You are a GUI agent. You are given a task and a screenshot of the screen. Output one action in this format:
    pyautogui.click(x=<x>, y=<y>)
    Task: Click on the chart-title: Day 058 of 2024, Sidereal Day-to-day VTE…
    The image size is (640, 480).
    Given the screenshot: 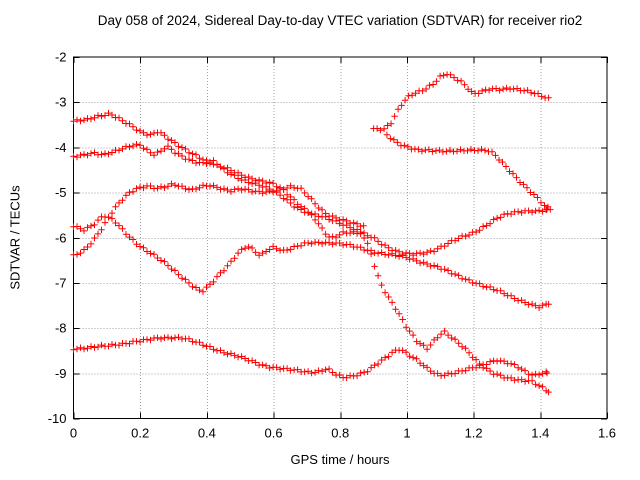 What is the action you would take?
    pyautogui.click(x=340, y=20)
    